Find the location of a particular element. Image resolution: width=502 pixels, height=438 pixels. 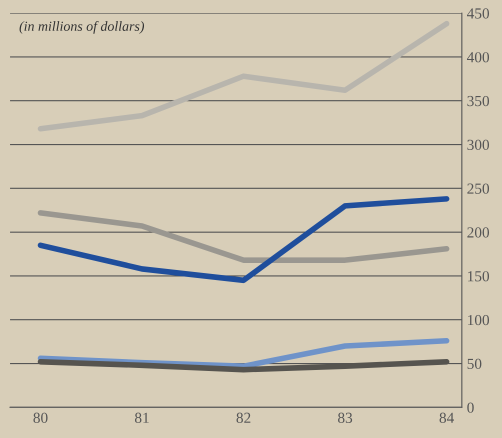

y-tick-label: 450 is located at coordinates (478, 13).